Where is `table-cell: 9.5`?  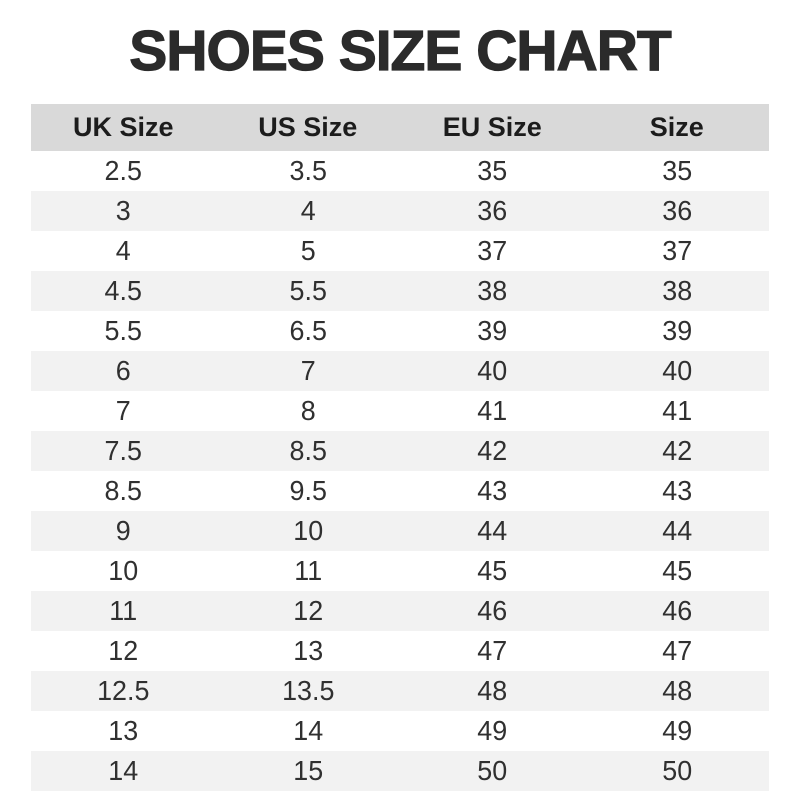 table-cell: 9.5 is located at coordinates (308, 490).